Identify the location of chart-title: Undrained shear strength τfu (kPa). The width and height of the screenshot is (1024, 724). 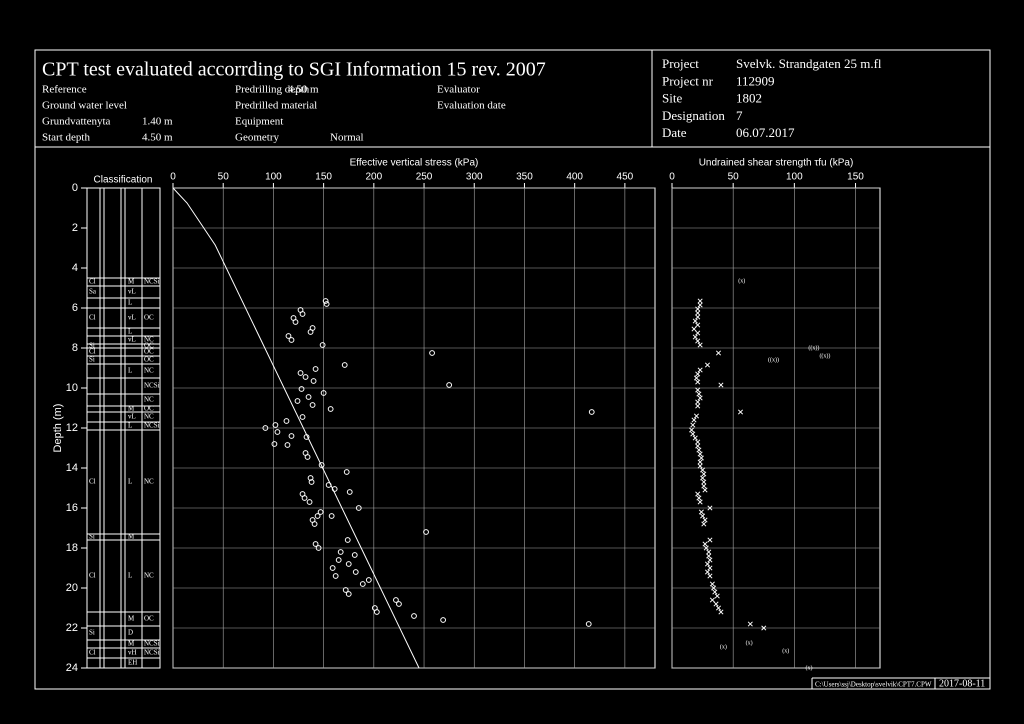
(776, 163).